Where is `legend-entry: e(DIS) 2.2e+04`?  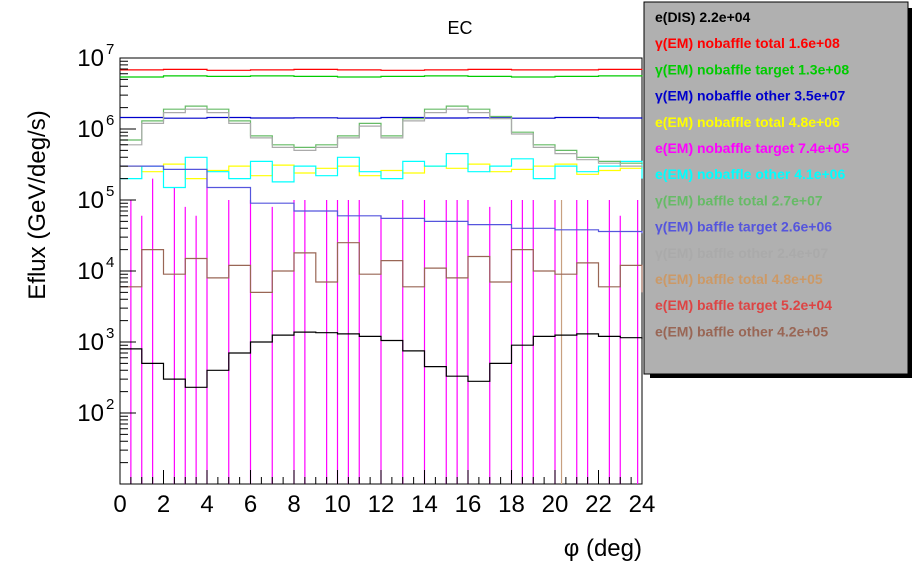 legend-entry: e(DIS) 2.2e+04 is located at coordinates (703, 17).